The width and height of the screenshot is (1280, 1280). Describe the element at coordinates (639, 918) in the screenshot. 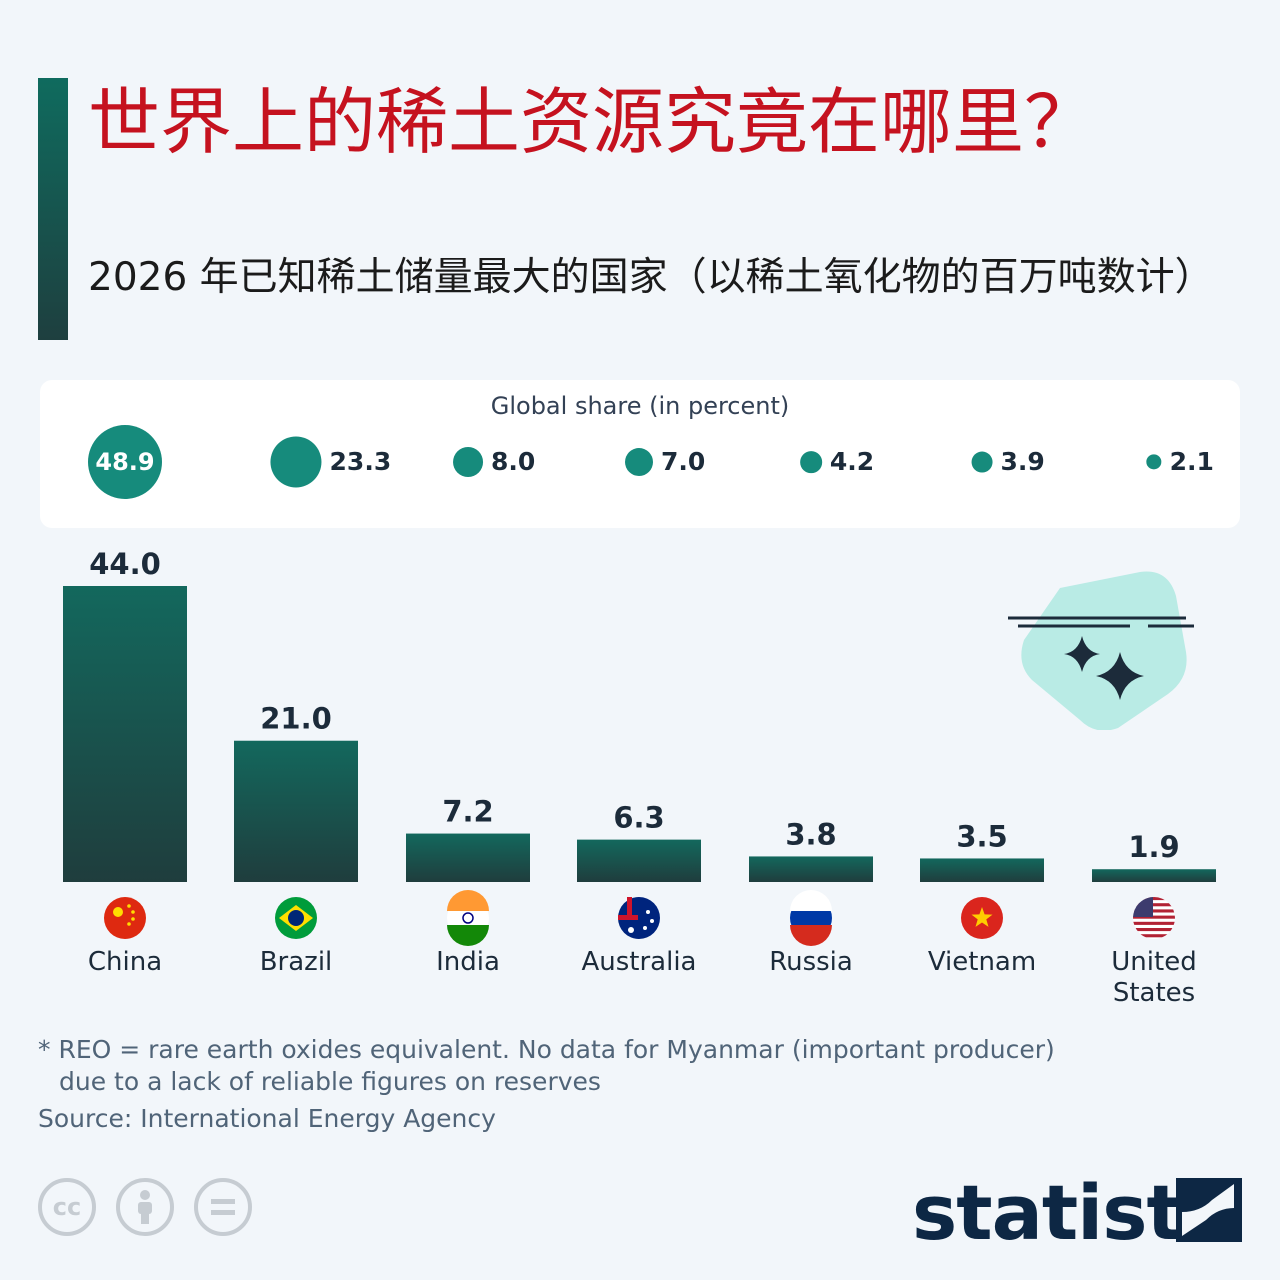

I see `flag-icon-australia` at that location.